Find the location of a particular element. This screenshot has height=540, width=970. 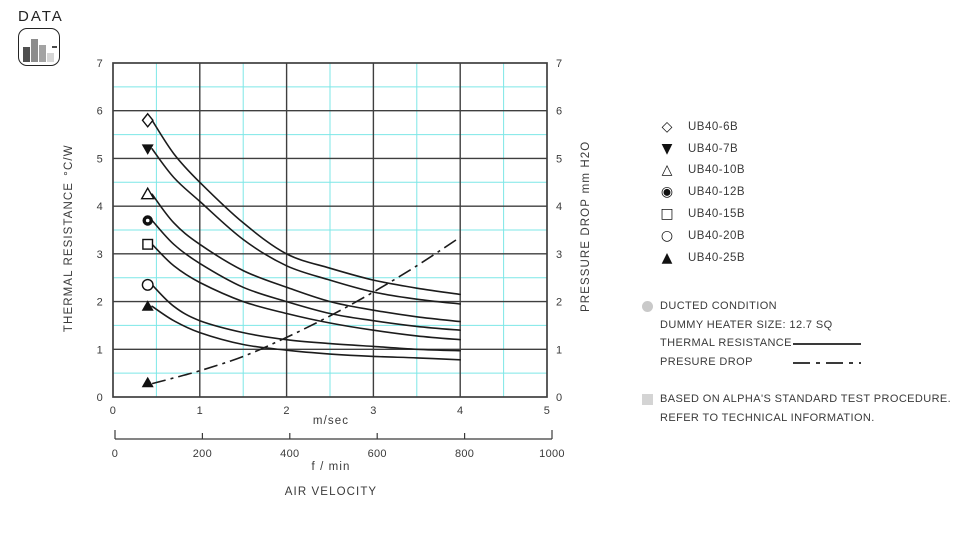

logo-text: DATA is located at coordinates (41, 16).